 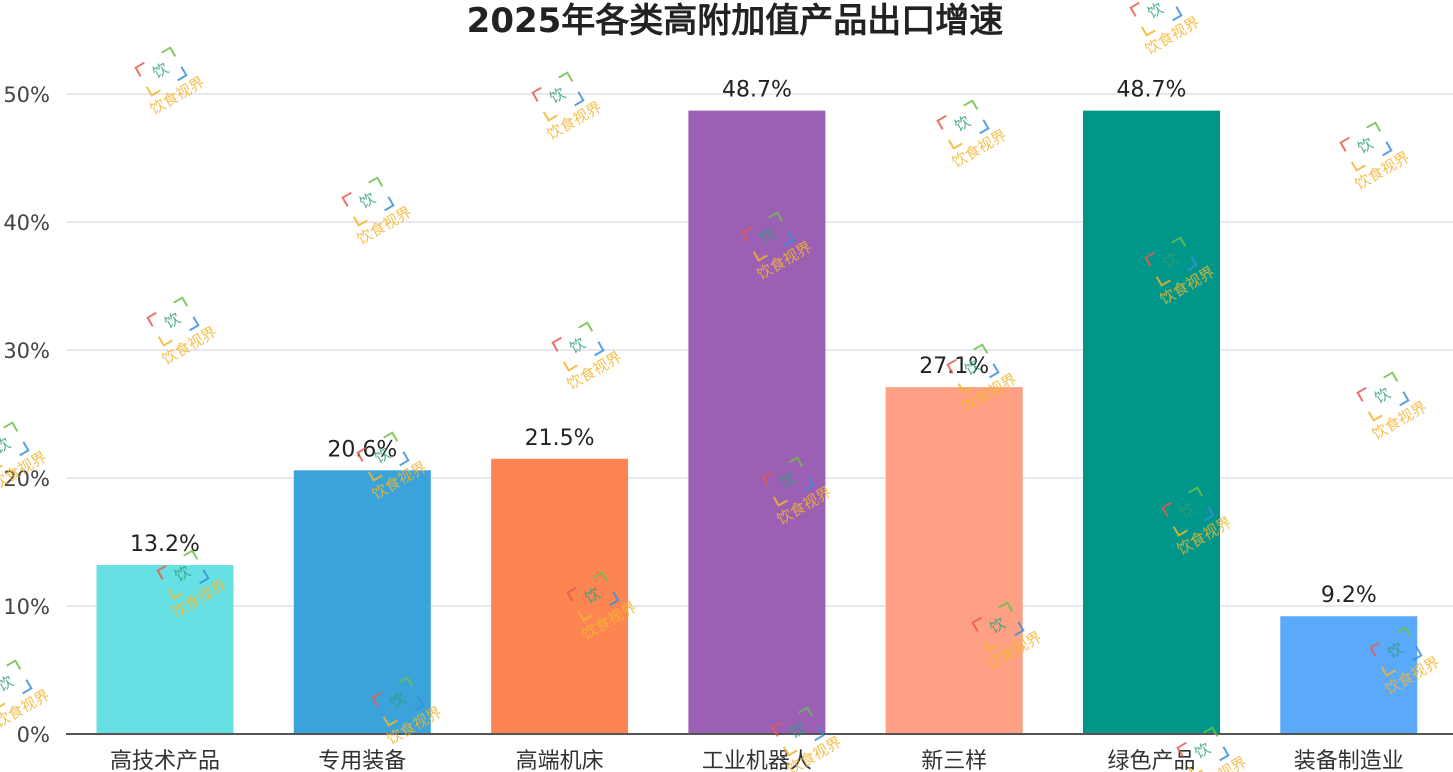 I want to click on x-tick-label: 装备制造业, so click(x=1349, y=760).